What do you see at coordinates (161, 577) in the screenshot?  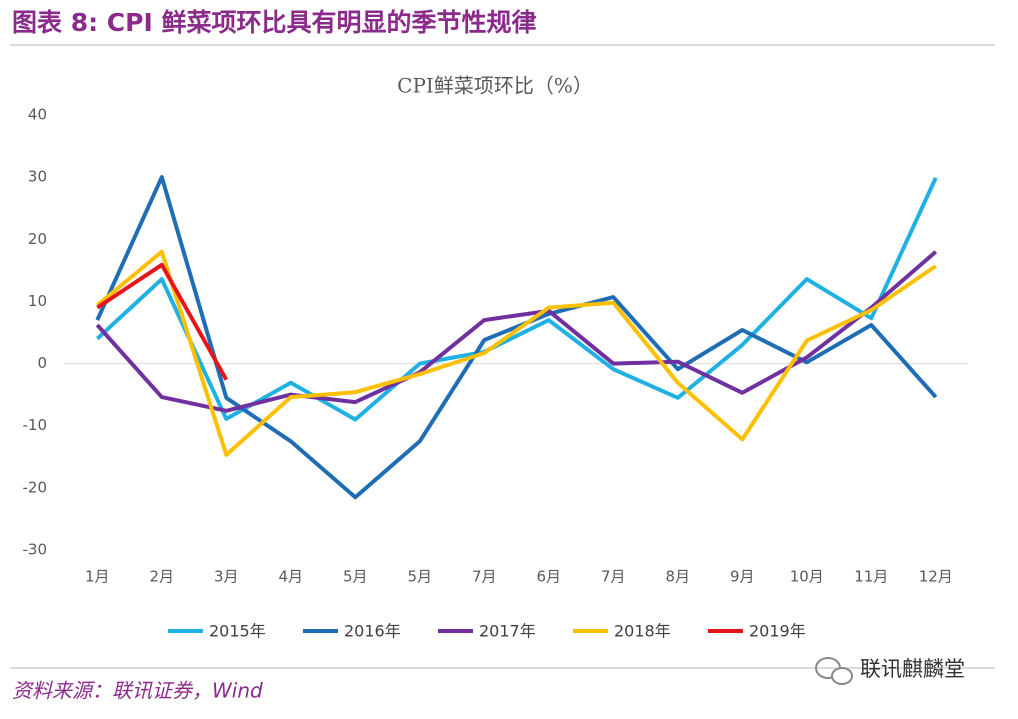 I see `x-tick-label: 2月` at bounding box center [161, 577].